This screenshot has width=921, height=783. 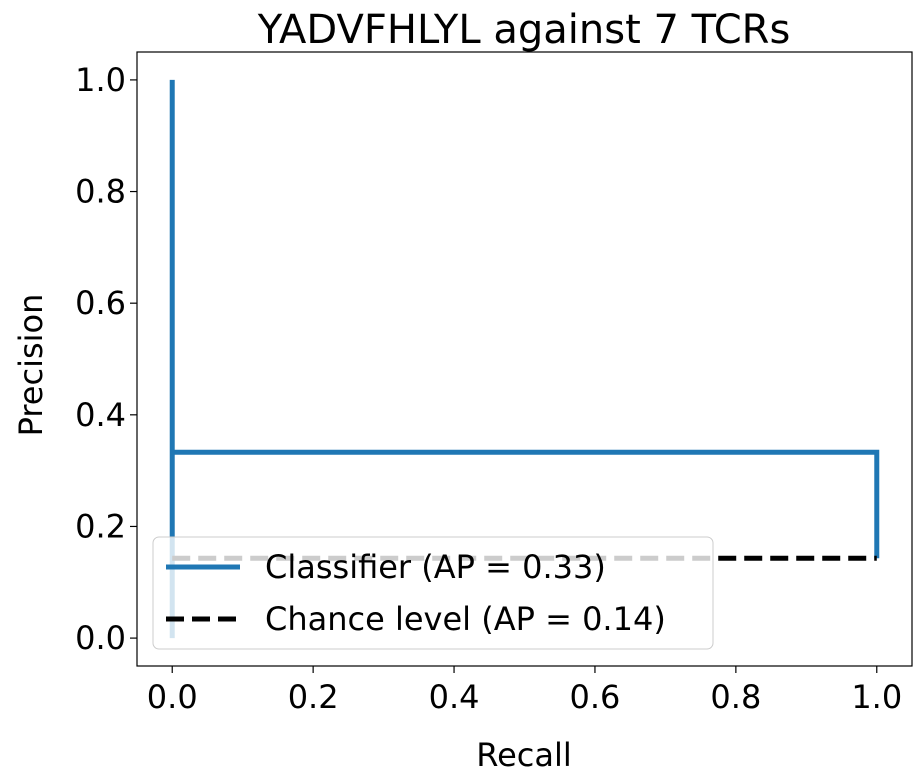 What do you see at coordinates (106, 359) in the screenshot?
I see `y-axis: 0.0 0.2 0.4 0.6 0.8 1.0` at bounding box center [106, 359].